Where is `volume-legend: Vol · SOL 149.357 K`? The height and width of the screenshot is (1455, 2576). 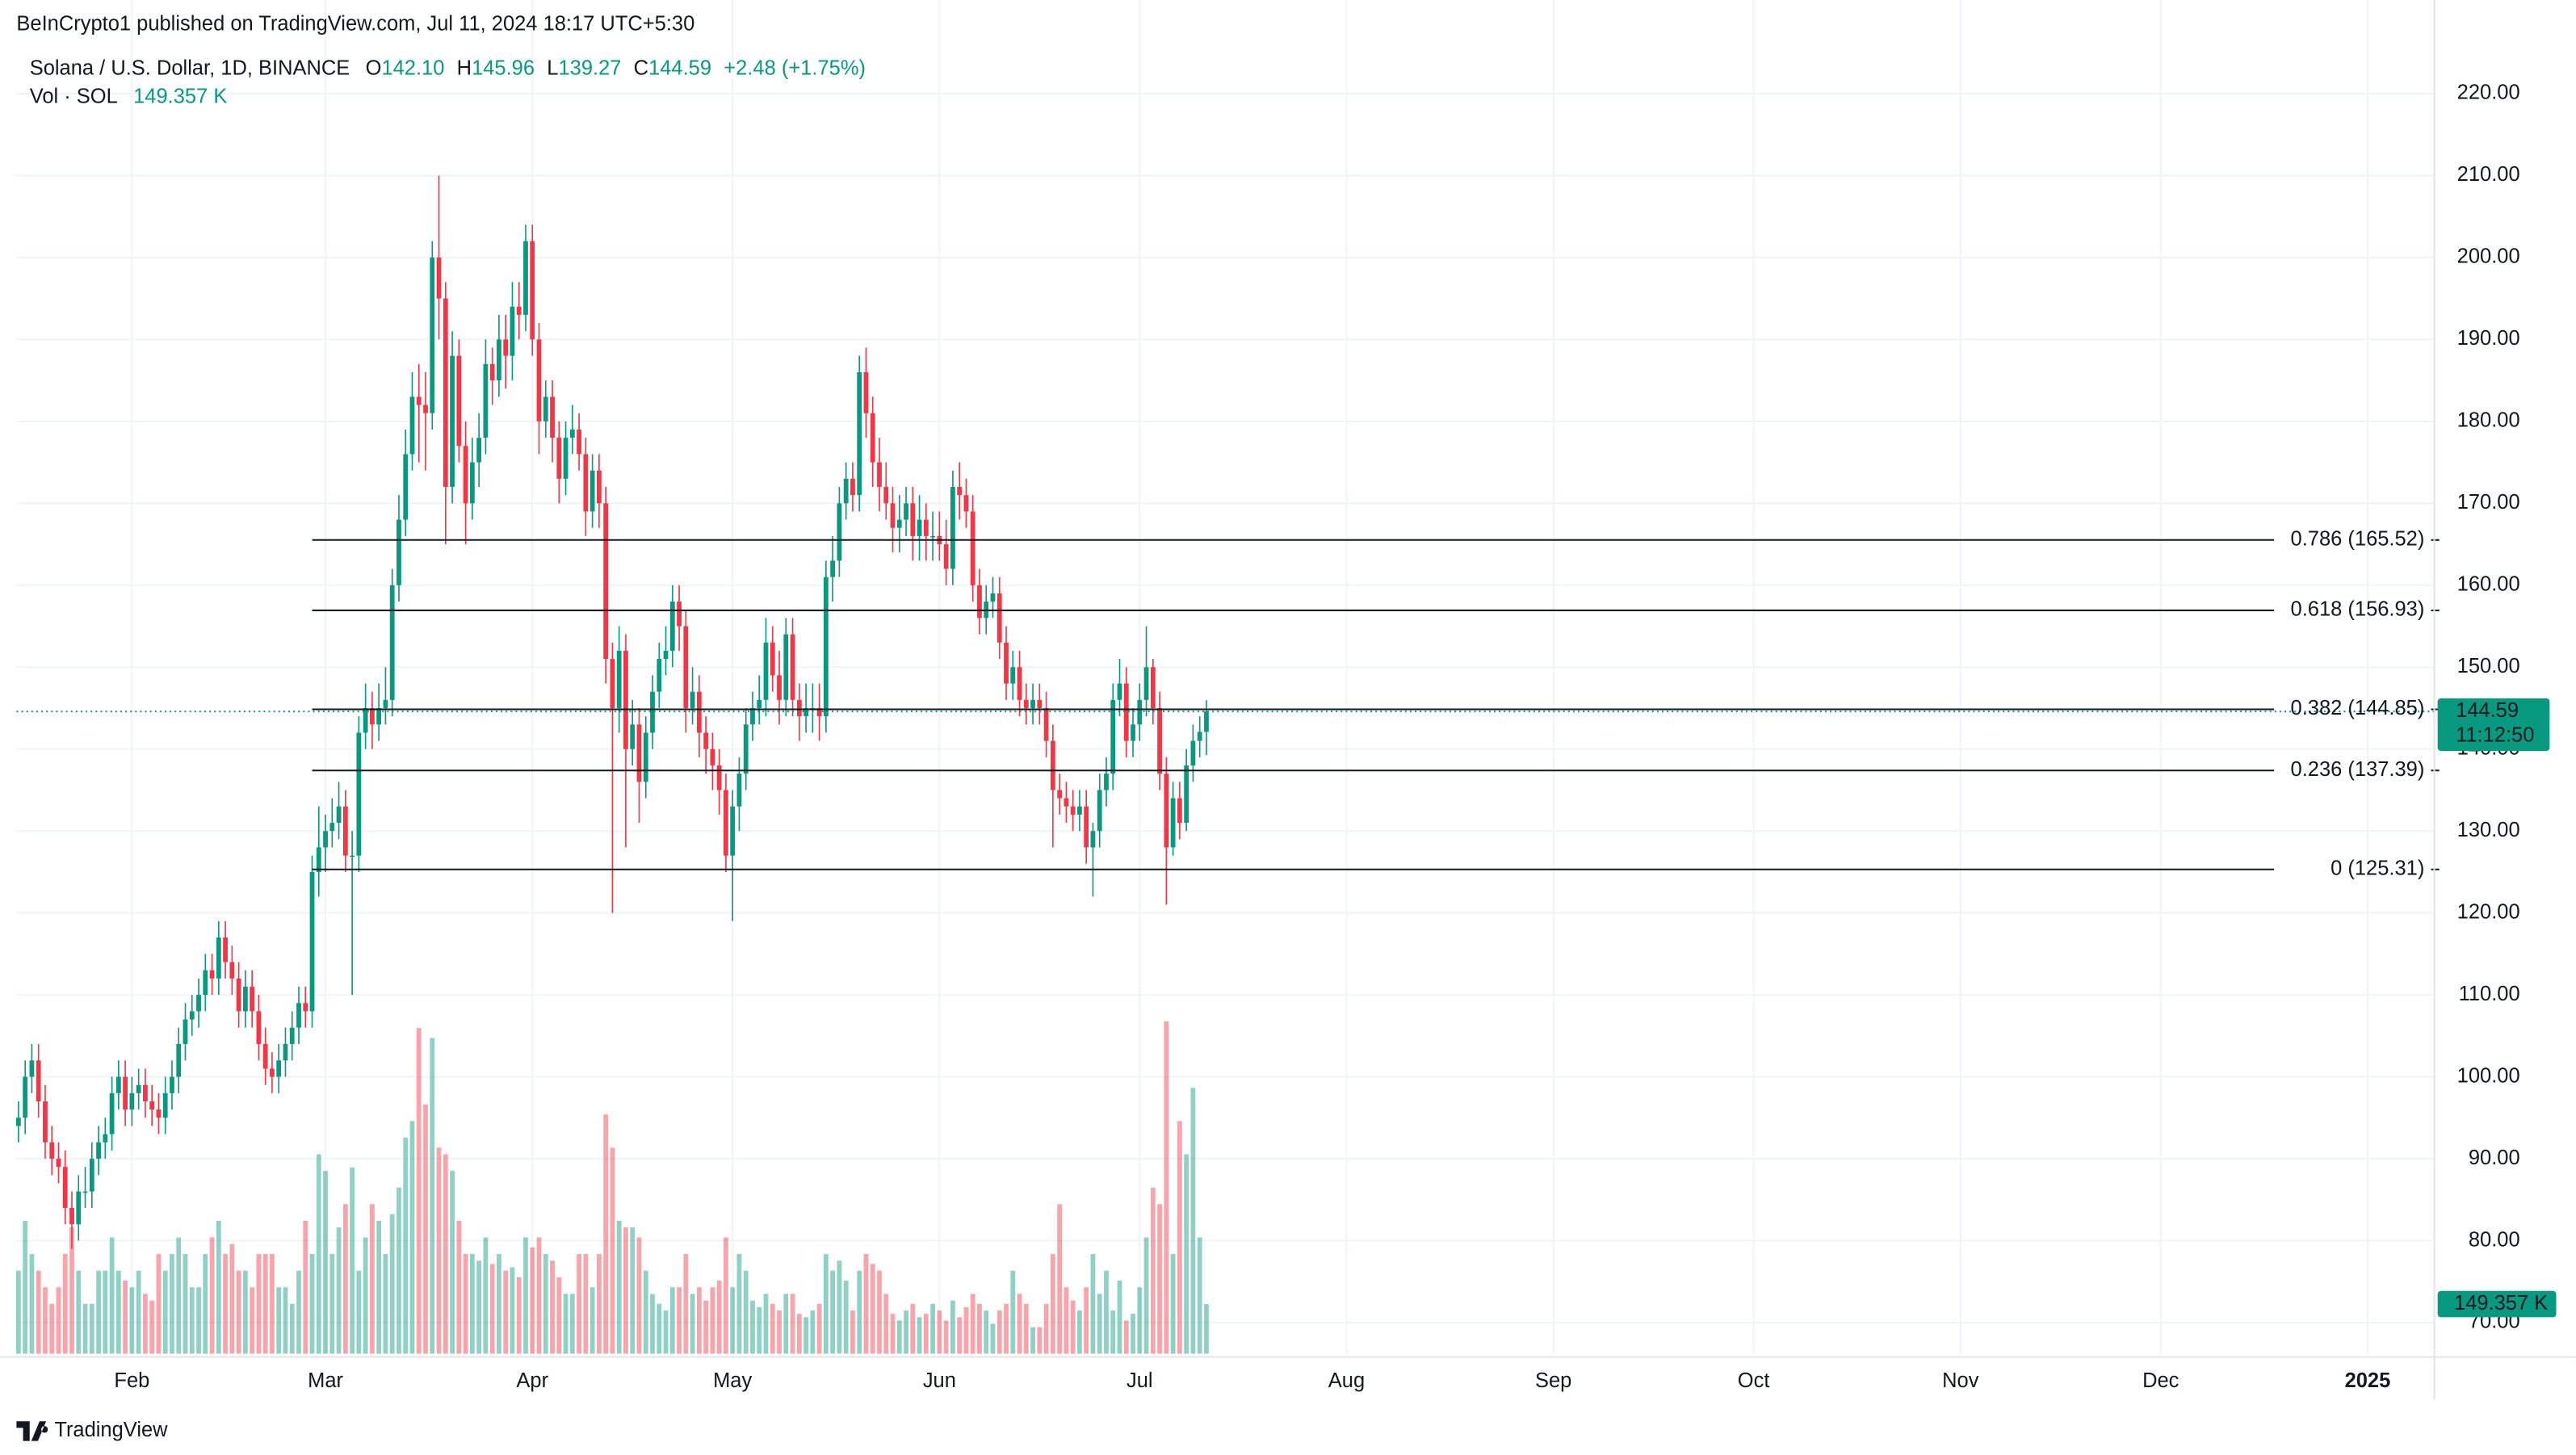
volume-legend: Vol · SOL 149.357 K is located at coordinates (129, 96).